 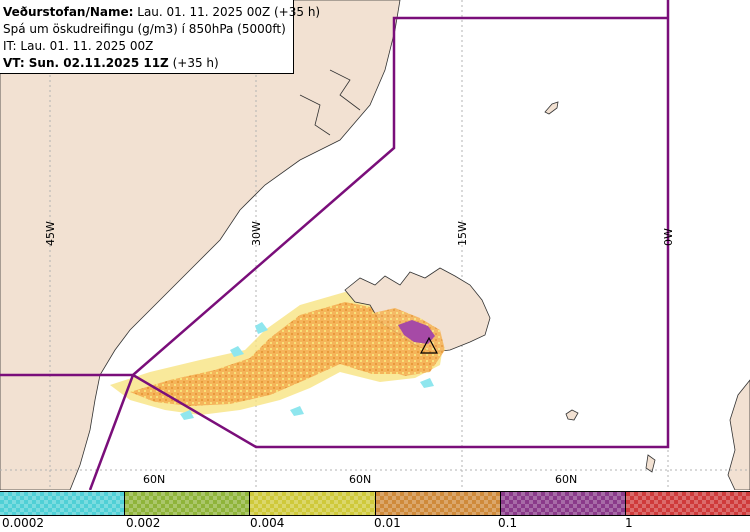 I want to click on concentration-legend-bar, so click(x=375, y=503).